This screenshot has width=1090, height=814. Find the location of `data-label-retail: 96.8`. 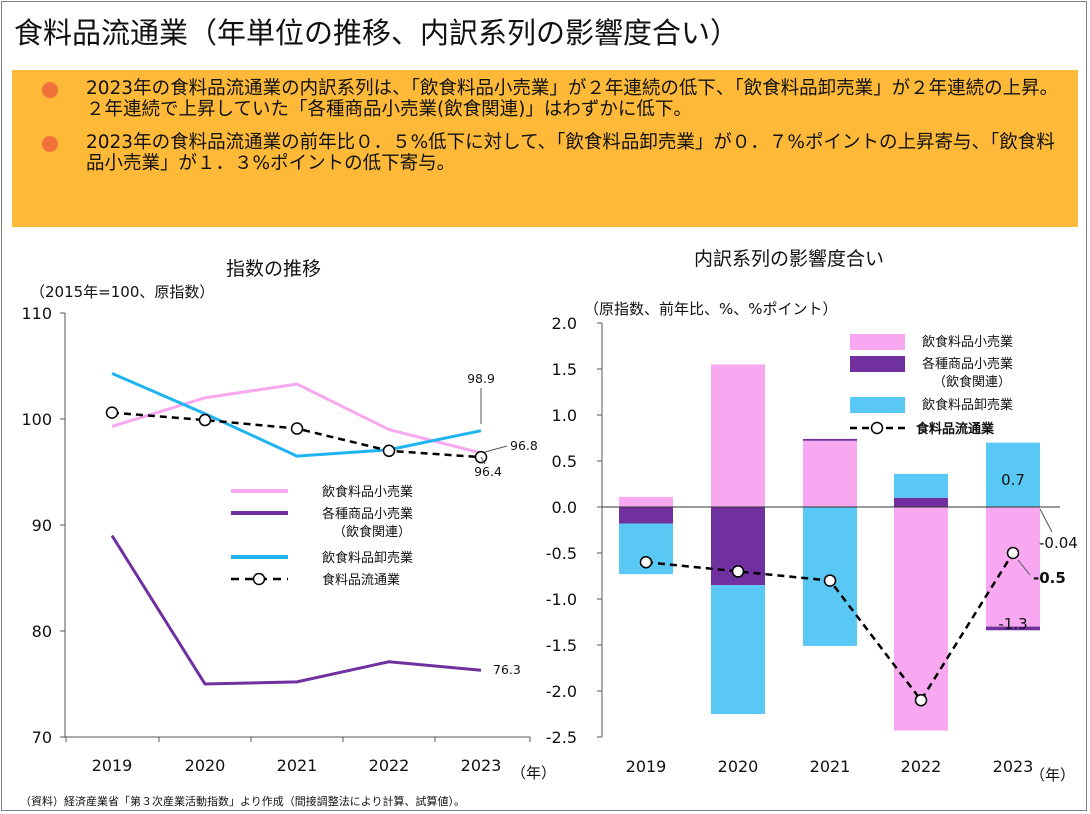

data-label-retail: 96.8 is located at coordinates (524, 445).